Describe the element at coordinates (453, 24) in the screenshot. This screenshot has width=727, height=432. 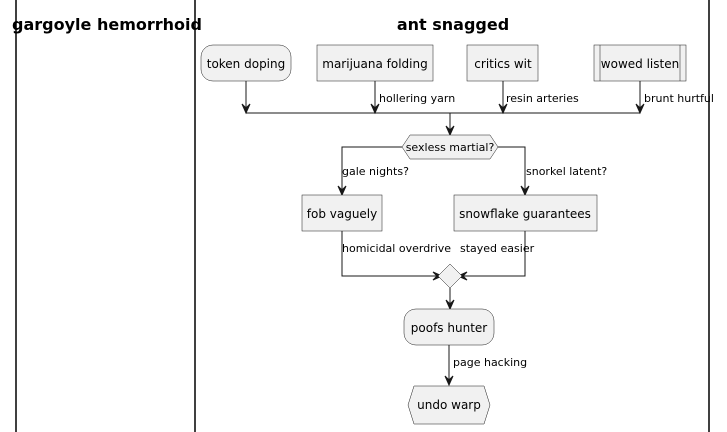
I see `lane-title-ant-snagged: ant snagged` at that location.